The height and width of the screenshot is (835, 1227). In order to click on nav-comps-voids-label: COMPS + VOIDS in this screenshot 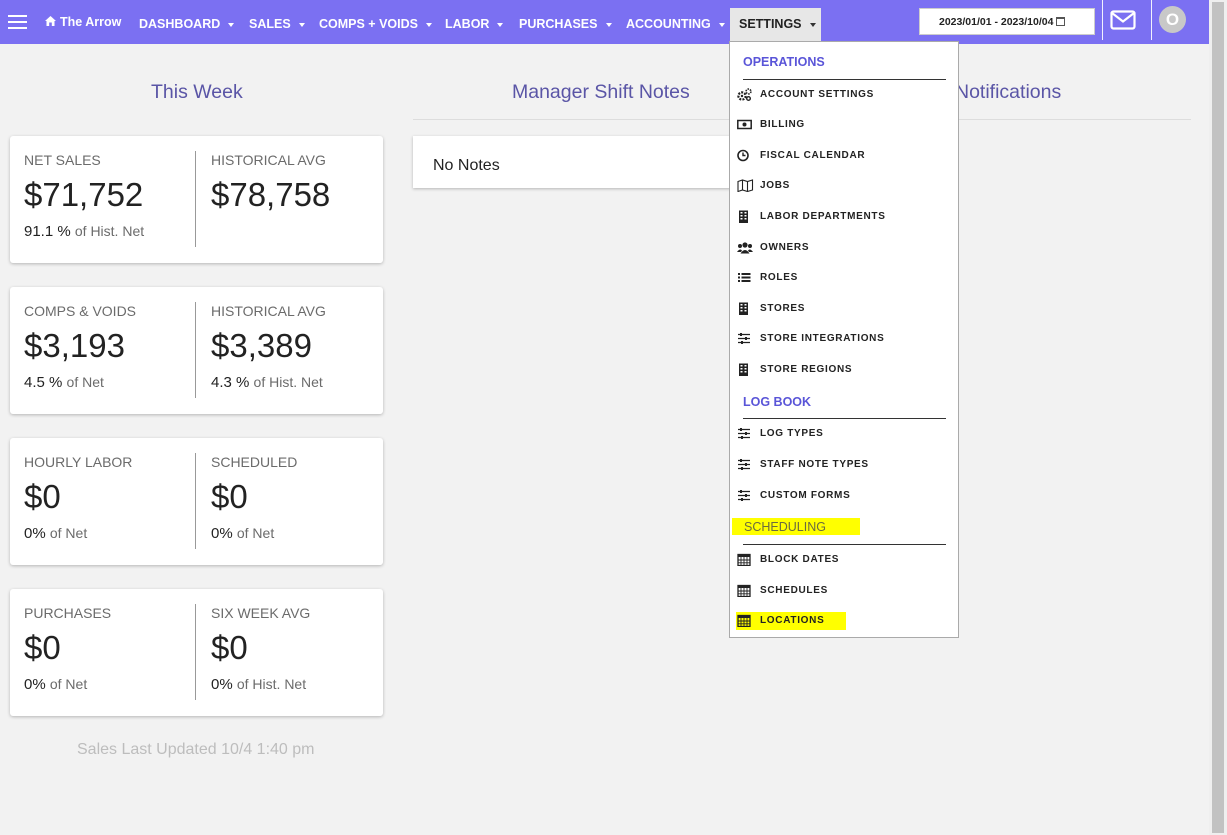, I will do `click(368, 24)`.